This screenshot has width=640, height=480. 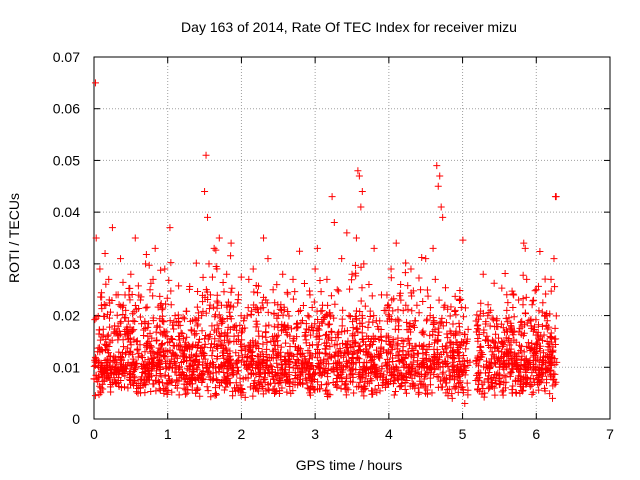 I want to click on y-tick-label: 0.06, so click(x=66, y=109).